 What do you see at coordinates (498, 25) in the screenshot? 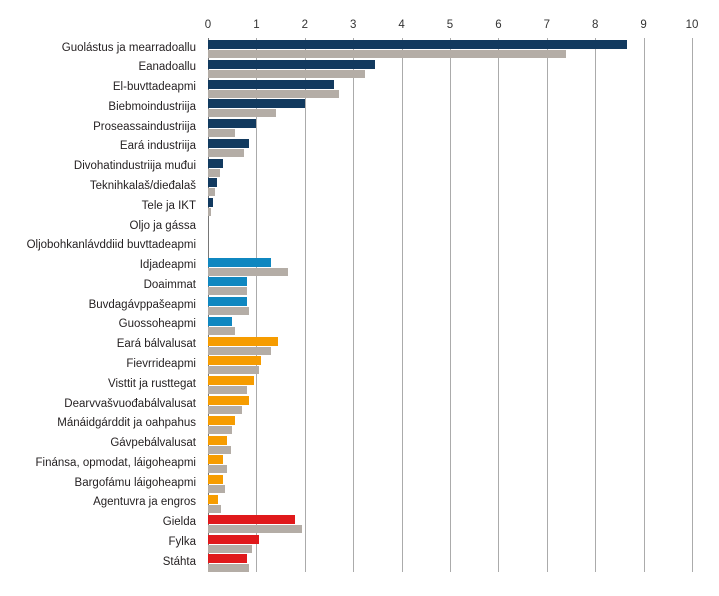
I see `x-axis-tick-label: 6` at bounding box center [498, 25].